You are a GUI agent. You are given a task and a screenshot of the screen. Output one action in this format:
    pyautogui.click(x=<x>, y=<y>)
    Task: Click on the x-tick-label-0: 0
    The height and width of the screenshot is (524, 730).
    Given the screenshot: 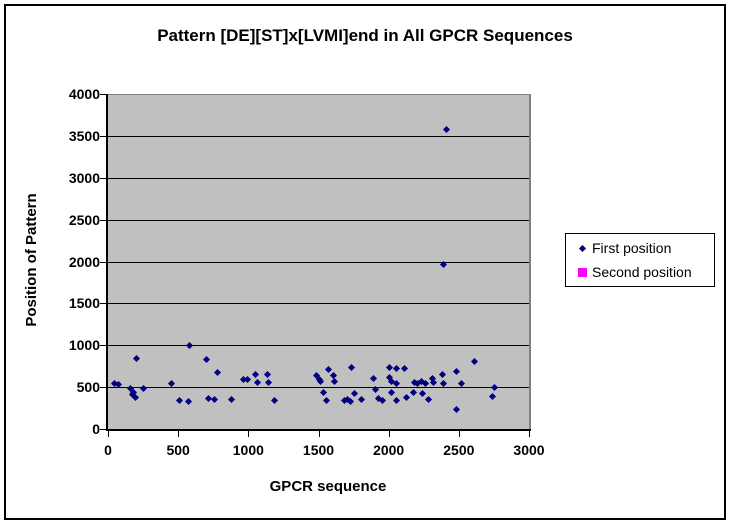 What is the action you would take?
    pyautogui.click(x=108, y=450)
    